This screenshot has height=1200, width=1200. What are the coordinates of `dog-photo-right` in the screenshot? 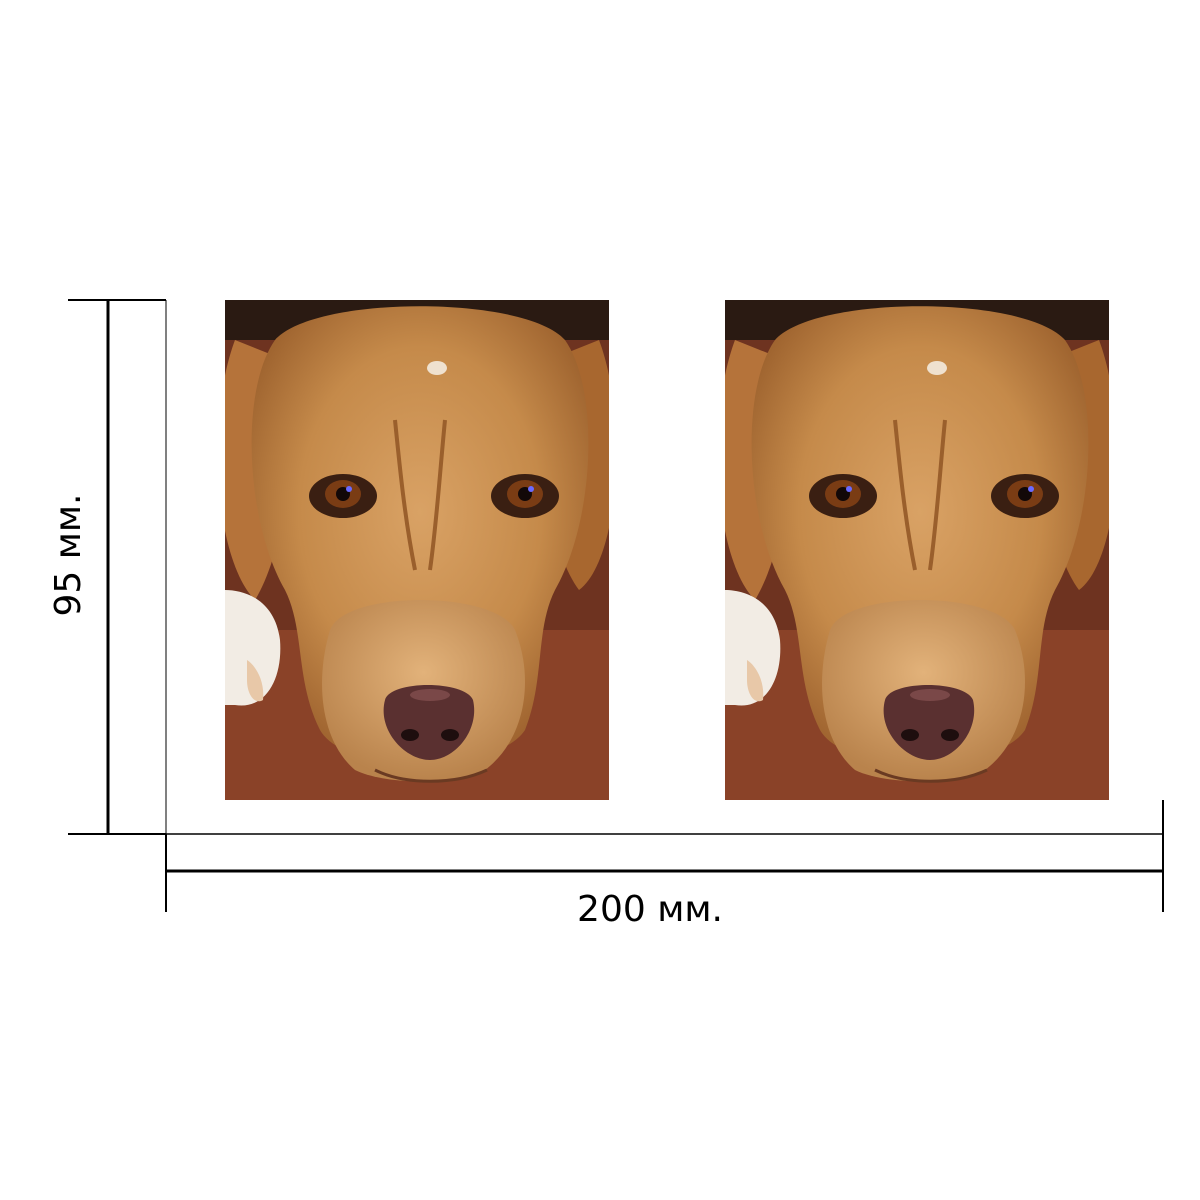 It's located at (917, 550).